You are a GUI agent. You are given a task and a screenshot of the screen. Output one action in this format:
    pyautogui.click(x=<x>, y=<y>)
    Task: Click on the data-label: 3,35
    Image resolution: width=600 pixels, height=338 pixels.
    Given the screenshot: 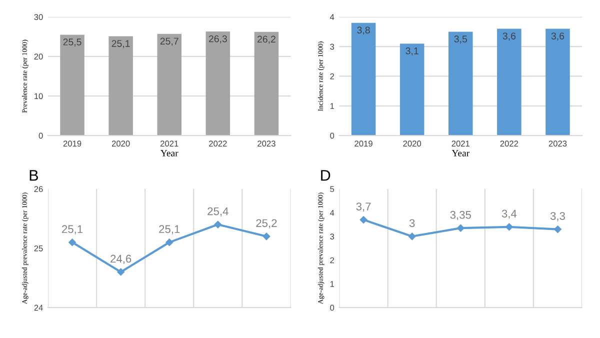 What is the action you would take?
    pyautogui.click(x=460, y=215)
    